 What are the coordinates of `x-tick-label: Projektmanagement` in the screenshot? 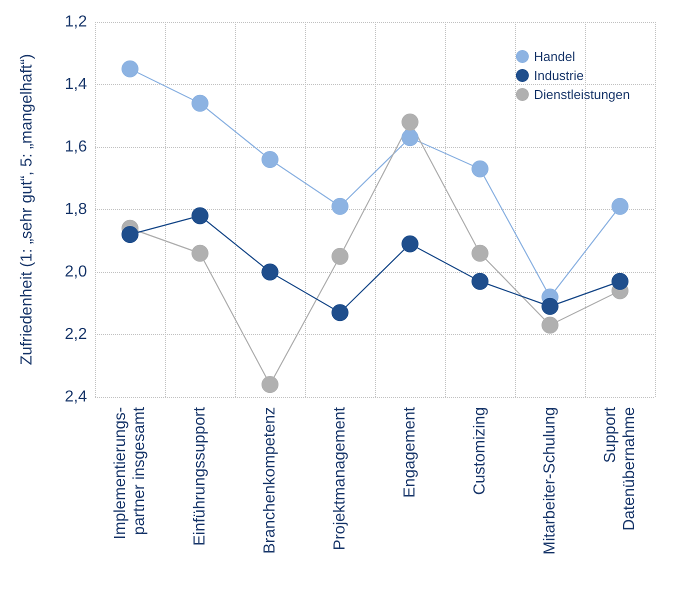 It's located at (340, 478).